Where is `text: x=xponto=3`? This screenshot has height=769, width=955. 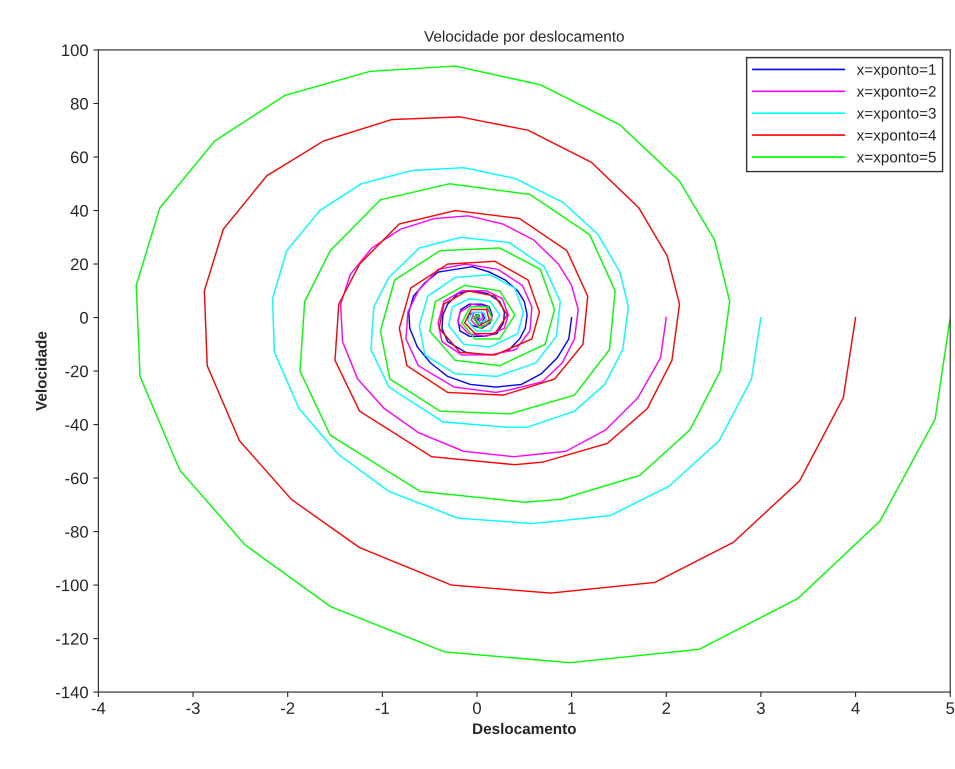 text: x=xponto=3 is located at coordinates (896, 115).